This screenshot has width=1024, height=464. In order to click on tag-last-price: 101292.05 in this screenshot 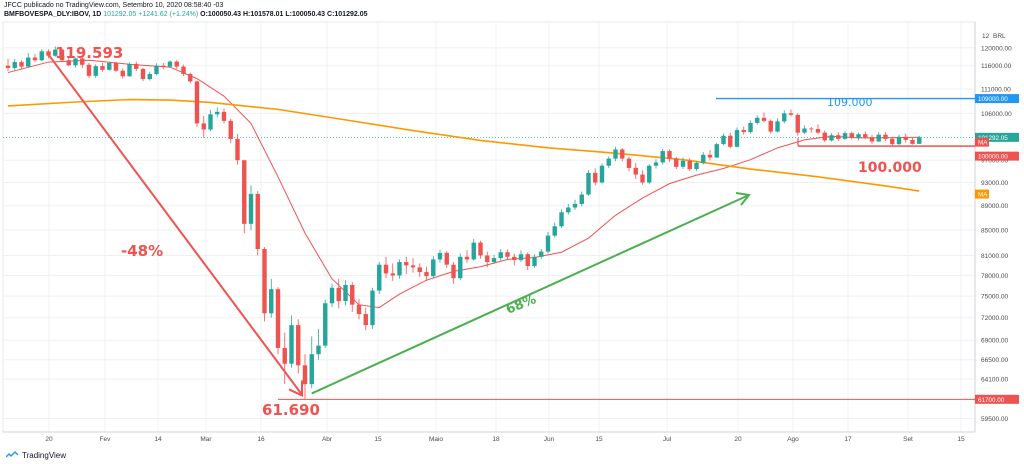, I will do `click(997, 137)`.